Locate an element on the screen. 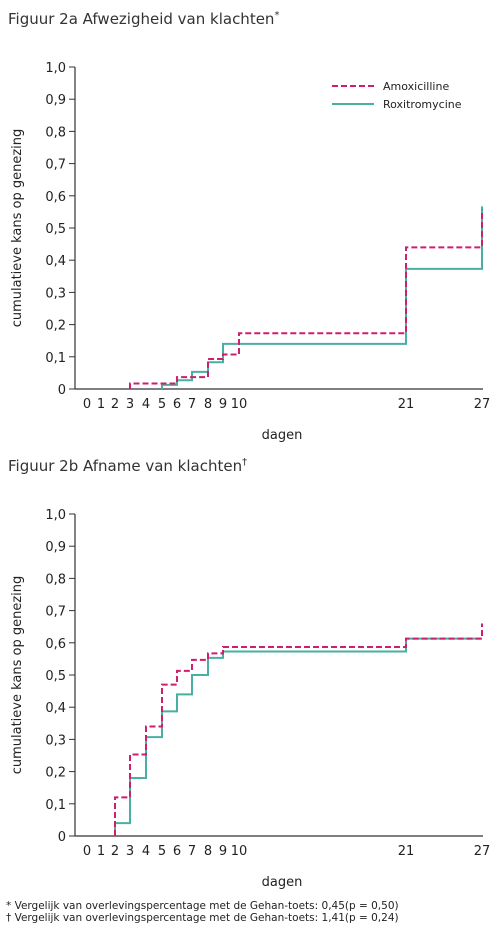  chart-a-title-mark: * is located at coordinates (277, 15).